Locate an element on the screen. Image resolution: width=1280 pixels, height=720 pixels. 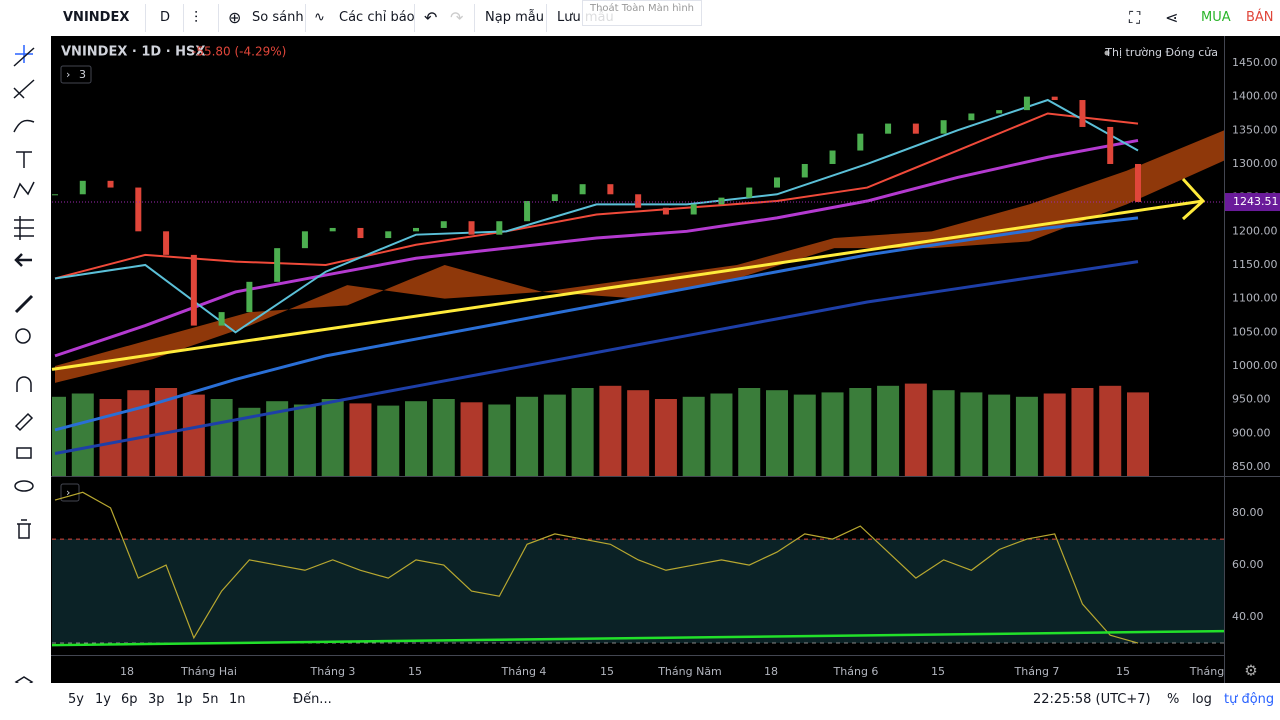
brush-tool is located at coordinates (24, 126).